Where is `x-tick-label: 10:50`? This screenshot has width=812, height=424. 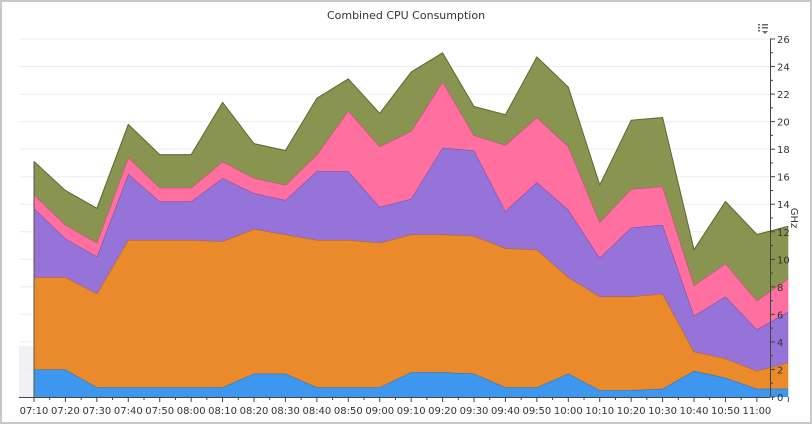
x-tick-label: 10:50 is located at coordinates (725, 411).